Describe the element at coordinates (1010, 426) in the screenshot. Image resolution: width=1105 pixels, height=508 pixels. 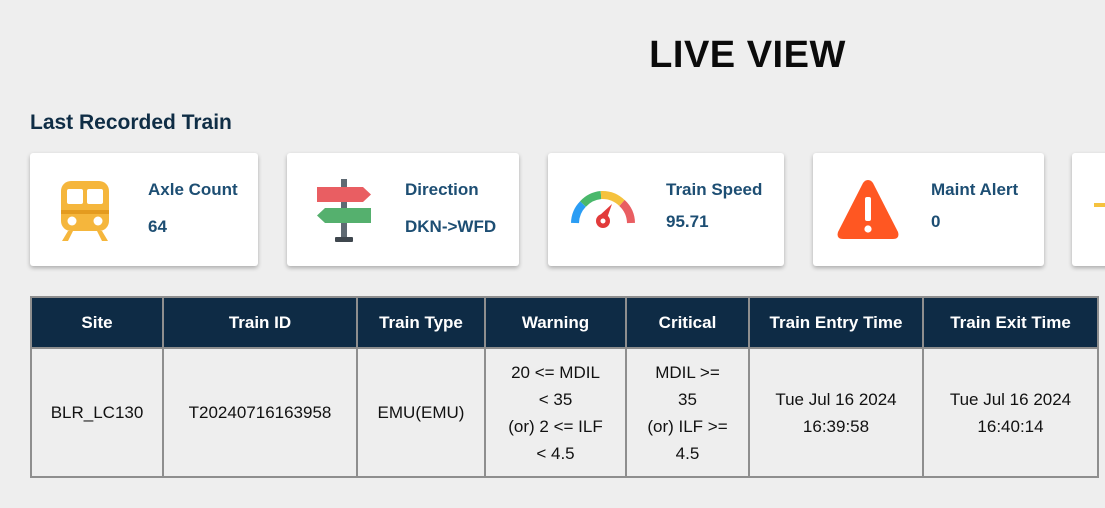
I see `exit-time: 16:40:14` at that location.